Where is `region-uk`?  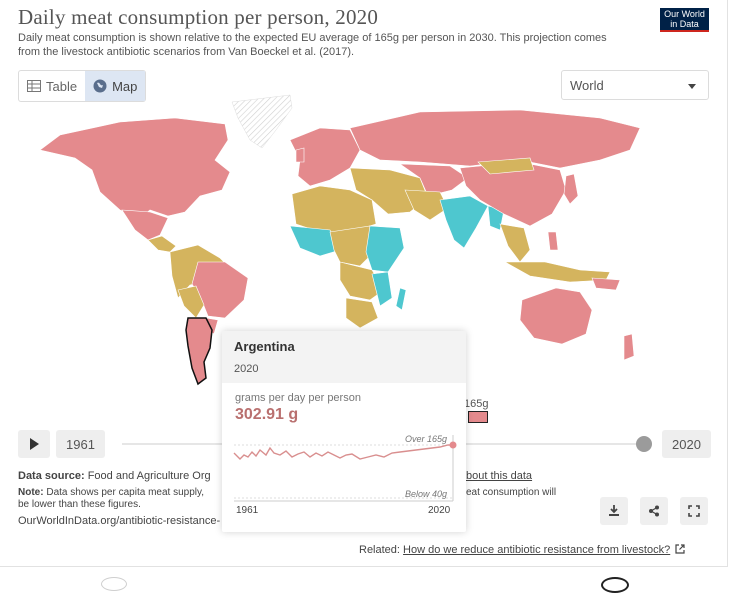 region-uk is located at coordinates (300, 155).